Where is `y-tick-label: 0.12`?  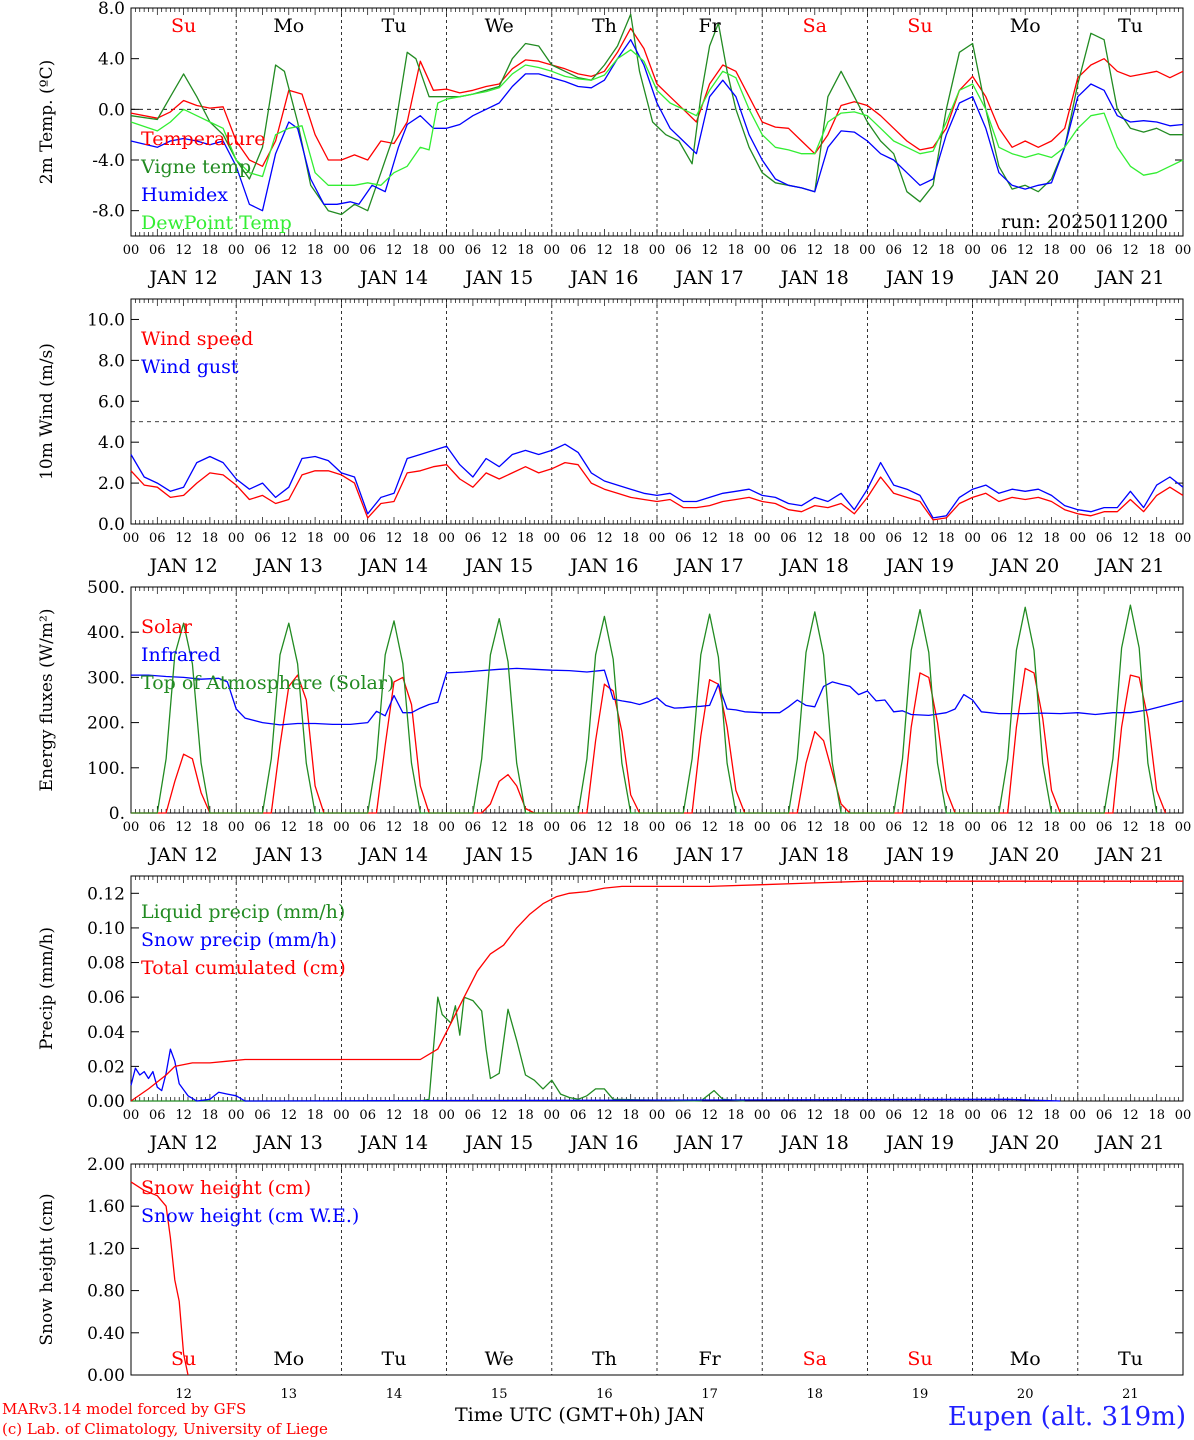 y-tick-label: 0.12 is located at coordinates (106, 894).